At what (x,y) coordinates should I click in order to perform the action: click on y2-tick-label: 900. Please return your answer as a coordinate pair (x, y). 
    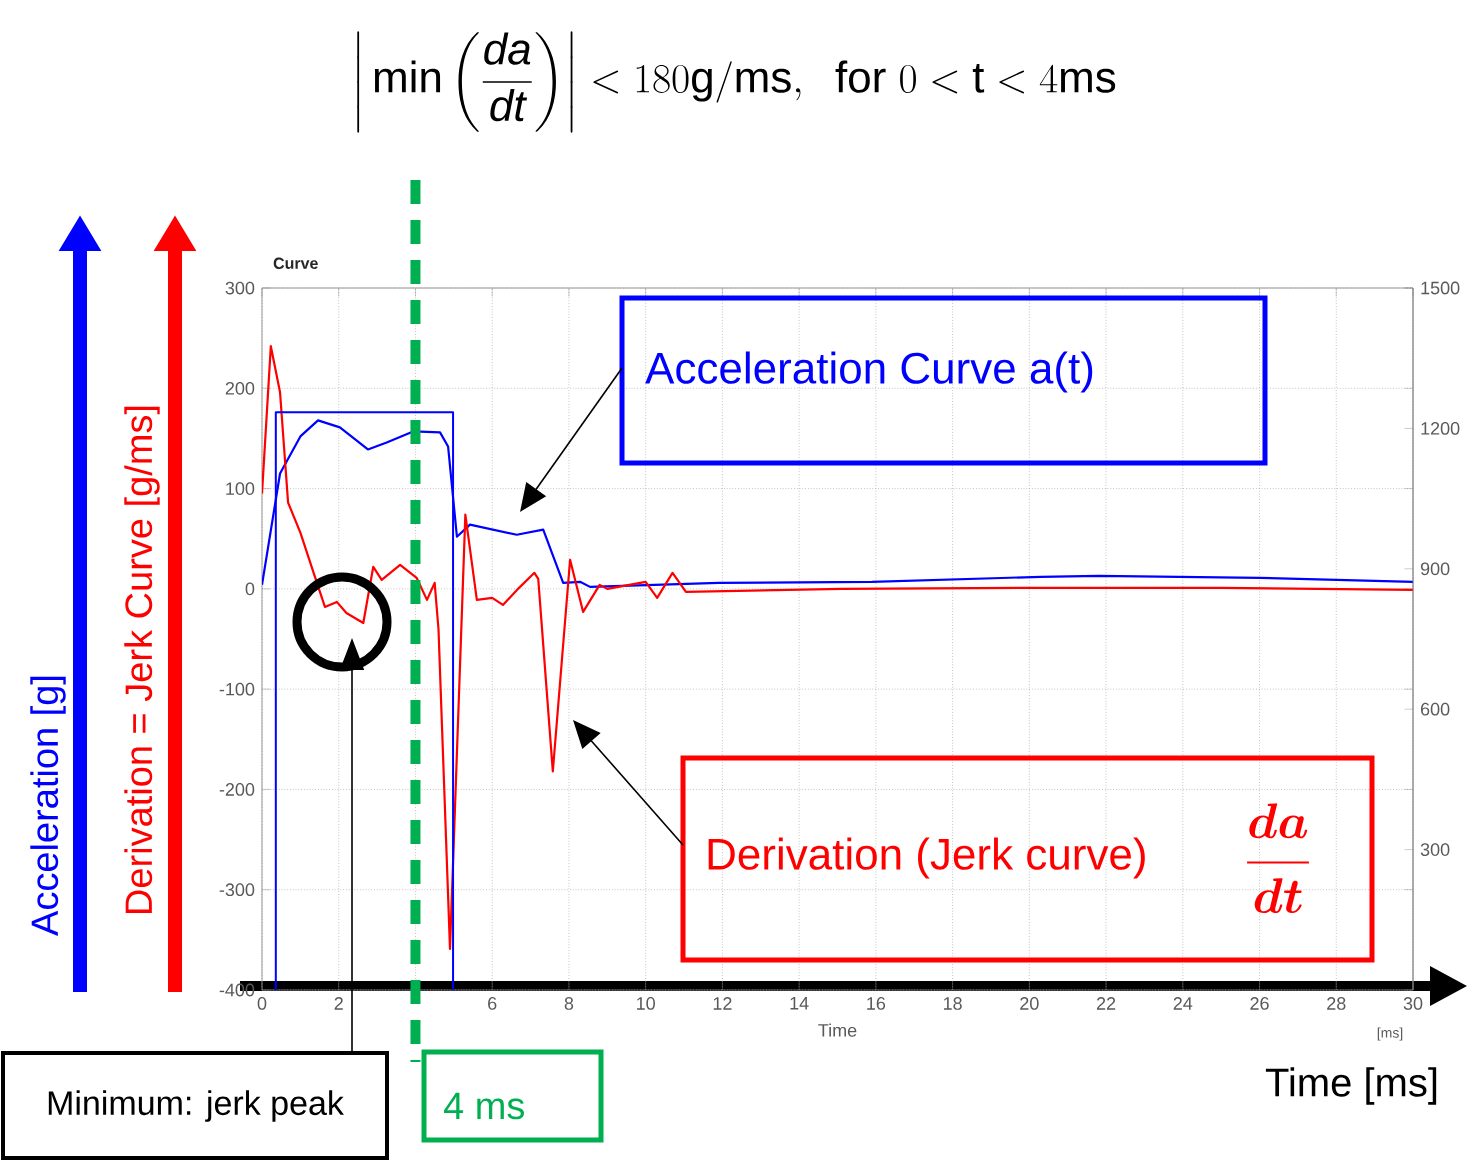
    Looking at the image, I should click on (1435, 569).